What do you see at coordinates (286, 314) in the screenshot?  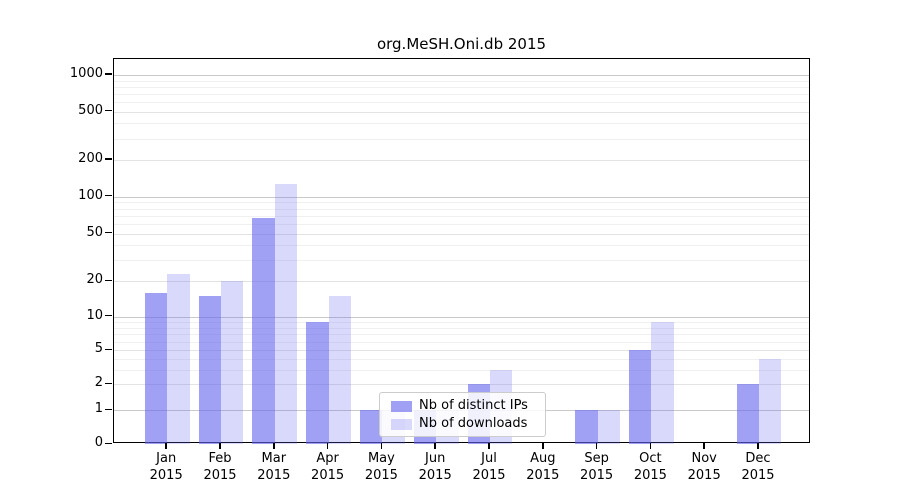 I see `bar-downloads-mar` at bounding box center [286, 314].